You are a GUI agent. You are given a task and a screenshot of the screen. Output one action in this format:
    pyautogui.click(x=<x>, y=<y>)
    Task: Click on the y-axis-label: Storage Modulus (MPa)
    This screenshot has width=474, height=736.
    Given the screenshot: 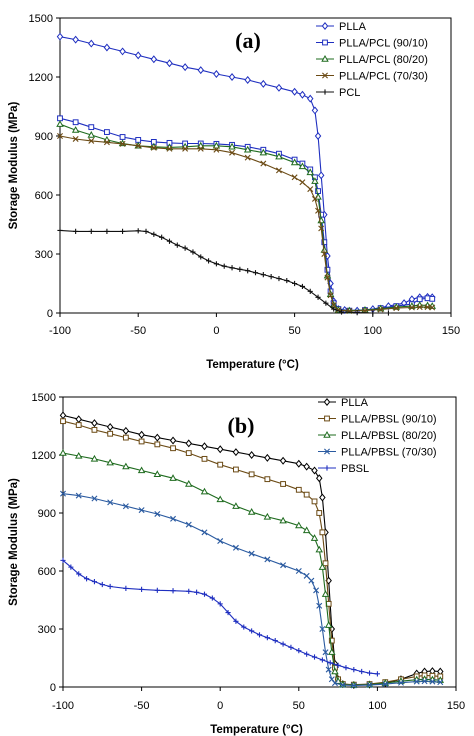 What is the action you would take?
    pyautogui.click(x=14, y=165)
    